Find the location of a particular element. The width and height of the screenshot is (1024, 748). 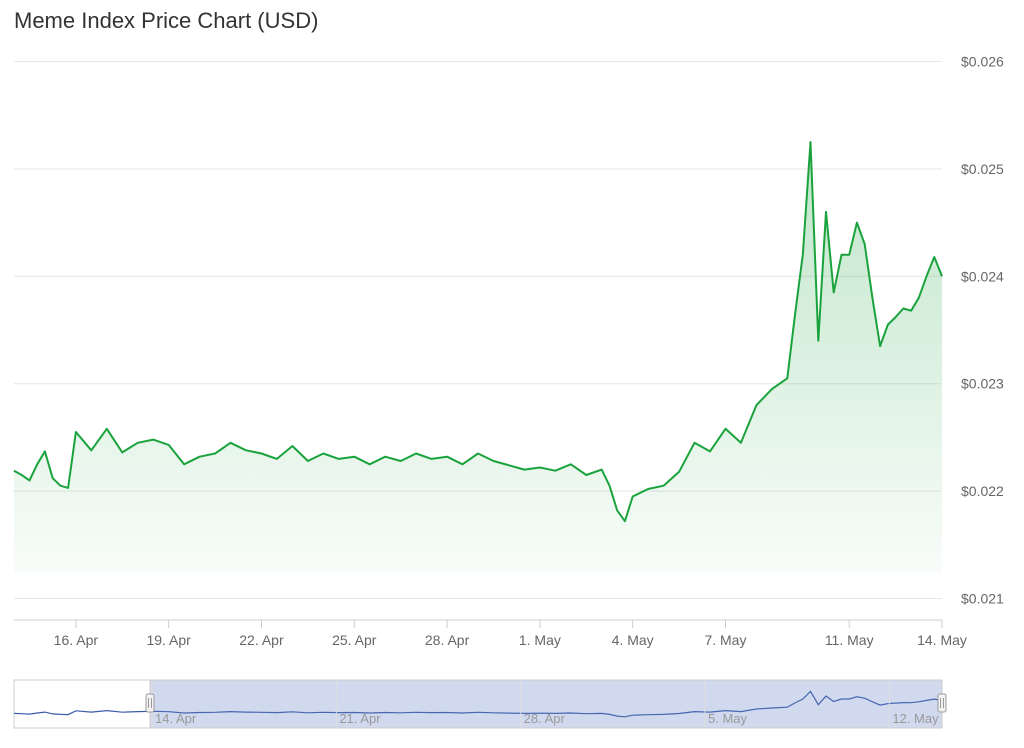

y-tick-label: $0.022 is located at coordinates (982, 491).